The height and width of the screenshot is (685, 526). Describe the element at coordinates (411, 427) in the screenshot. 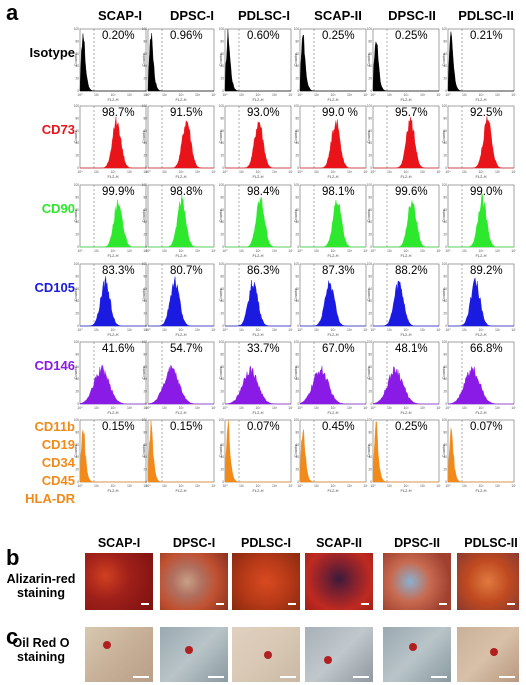

I see `percentage-label: 0.25%` at that location.